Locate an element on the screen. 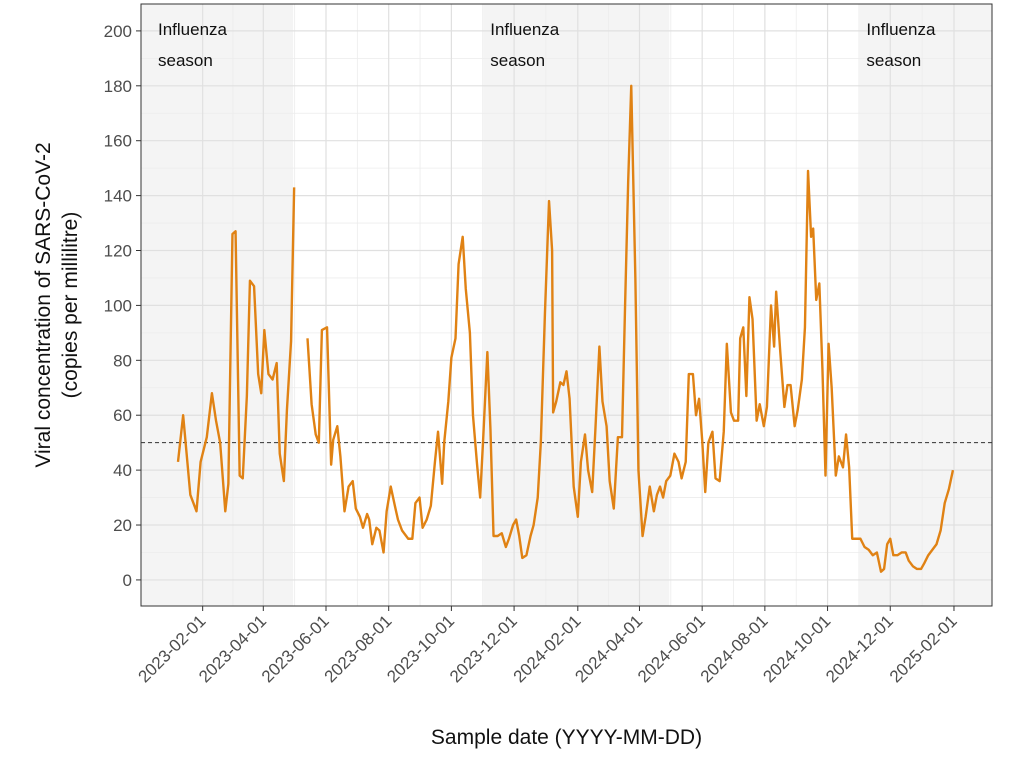 The height and width of the screenshot is (757, 1013). y-tick-label: 80 is located at coordinates (122, 360).